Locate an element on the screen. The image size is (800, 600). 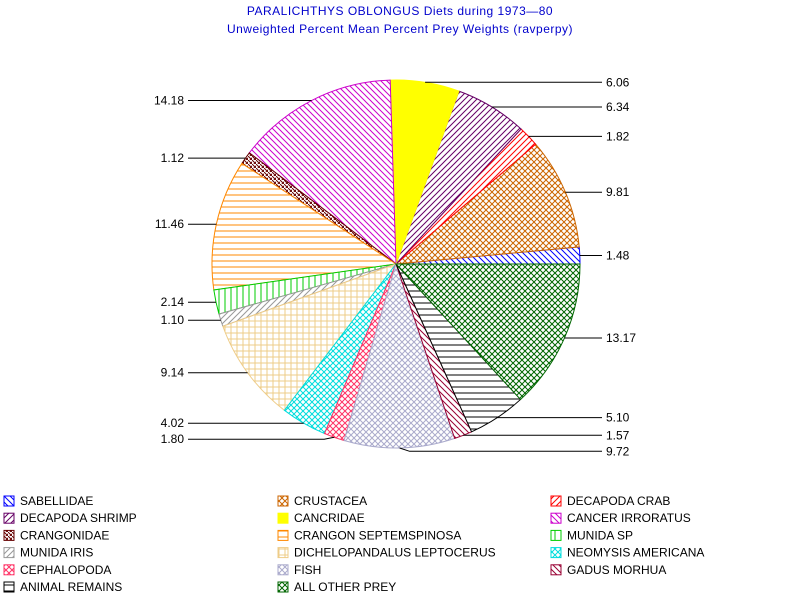
legend-item-crangon-septemspinosa: CRANGON SEPTEMSPINOSA is located at coordinates (369, 535).